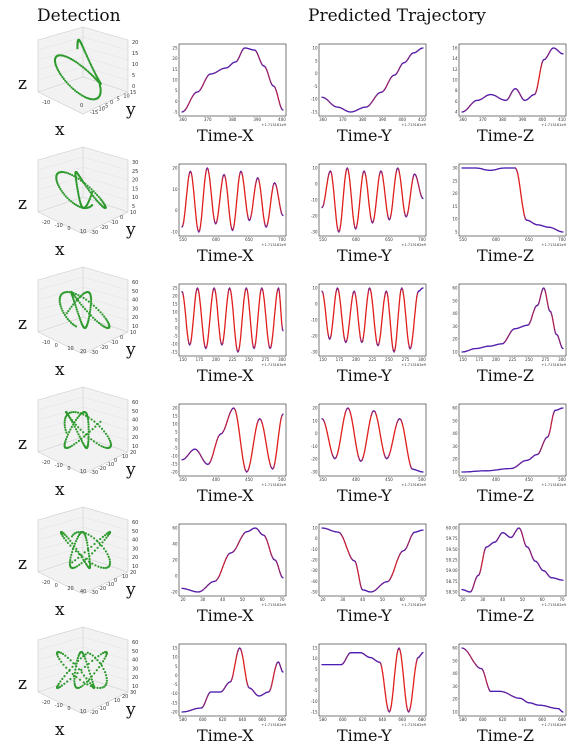 This screenshot has width=575, height=752. Describe the element at coordinates (273, 125) in the screenshot. I see `offset-label: +1.713161e9` at that location.